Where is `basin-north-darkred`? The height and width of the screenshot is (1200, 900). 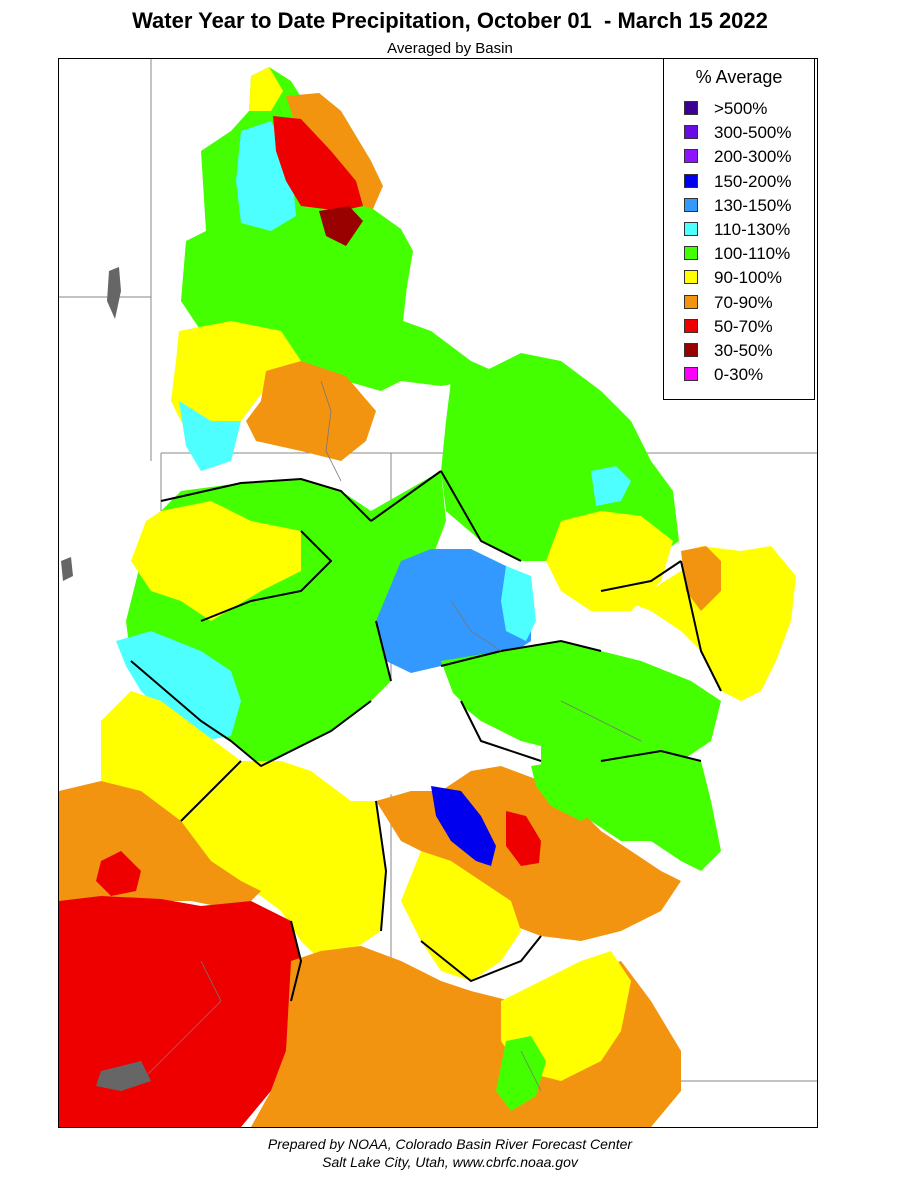 basin-north-darkred is located at coordinates (341, 226).